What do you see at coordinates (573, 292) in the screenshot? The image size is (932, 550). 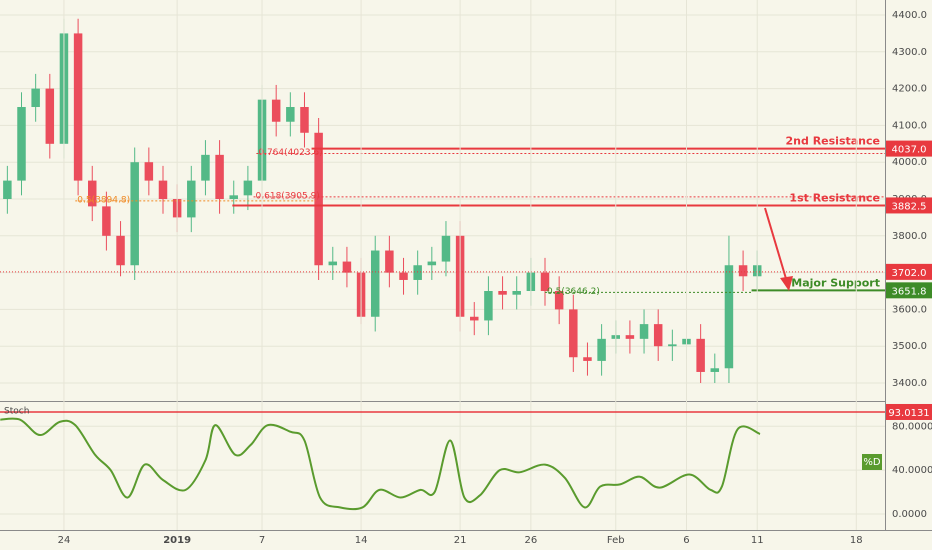 I see `fib-label: 0.5(3646.2)` at bounding box center [573, 292].